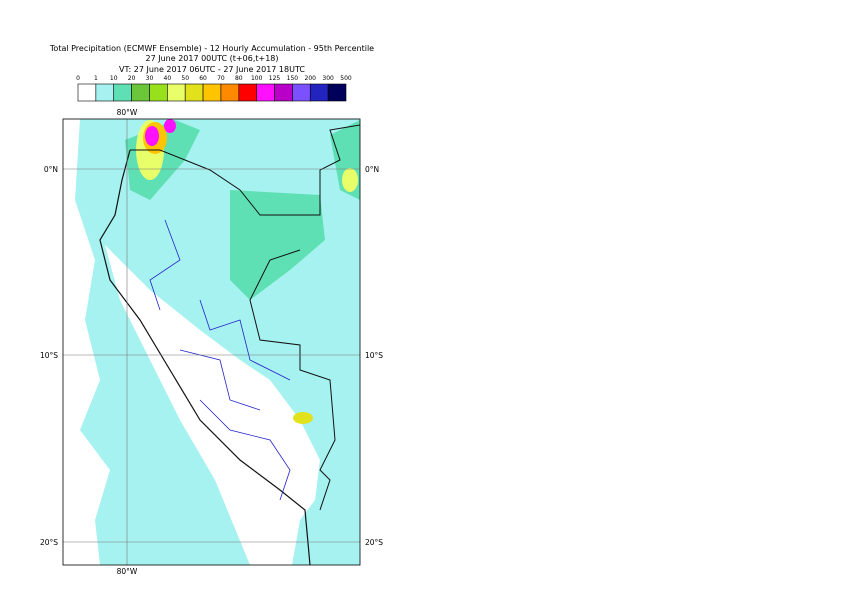 Image resolution: width=842 pixels, height=600 pixels. What do you see at coordinates (328, 78) in the screenshot?
I see `legend-label: 300` at bounding box center [328, 78].